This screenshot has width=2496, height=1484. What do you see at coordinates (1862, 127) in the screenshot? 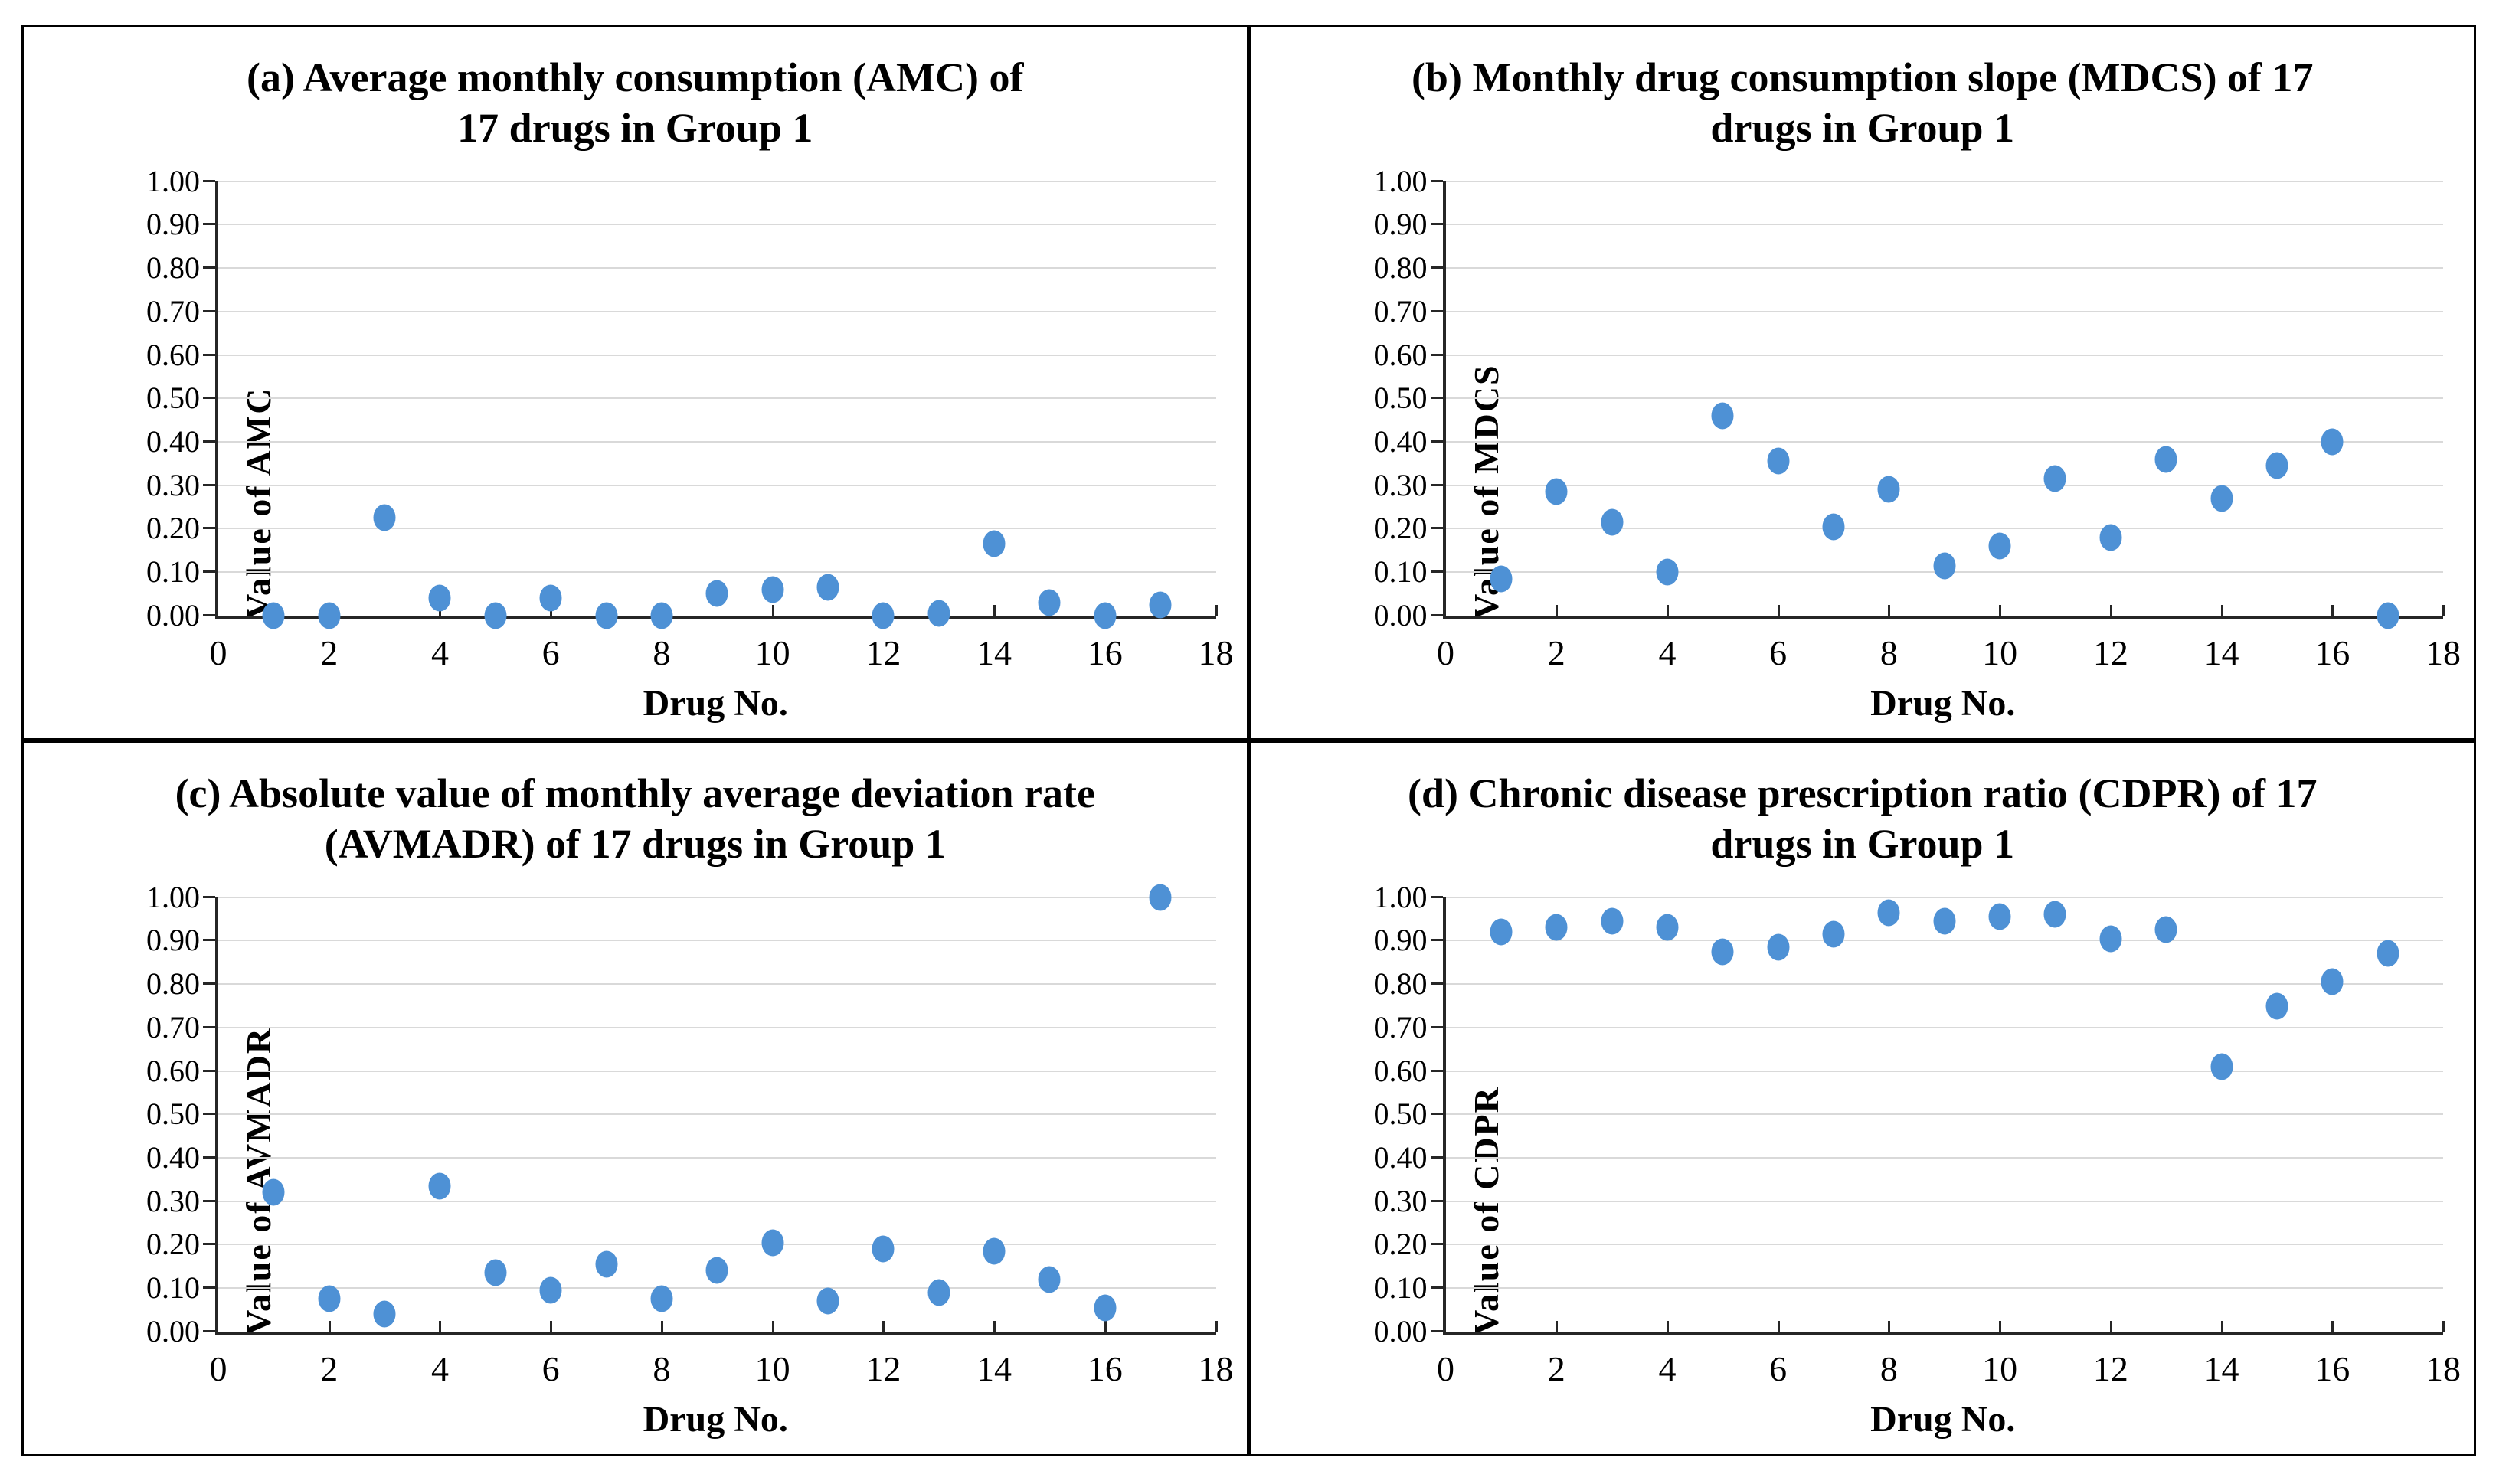
I see `panel-b-title-line2: drugs in Group 1` at bounding box center [1862, 127].